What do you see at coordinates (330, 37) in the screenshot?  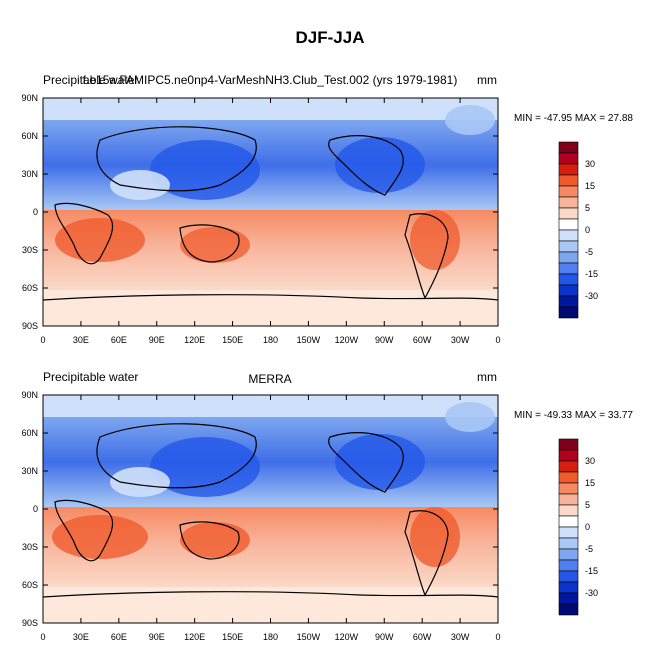 I see `page-title: DJF-JJA` at bounding box center [330, 37].